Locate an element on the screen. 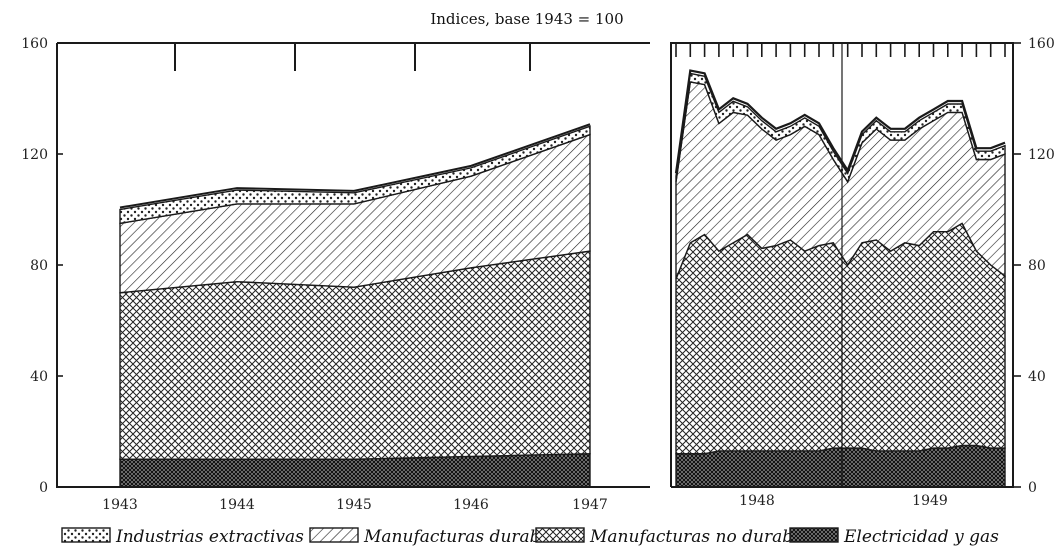  monthly-total-line is located at coordinates (840, 121).